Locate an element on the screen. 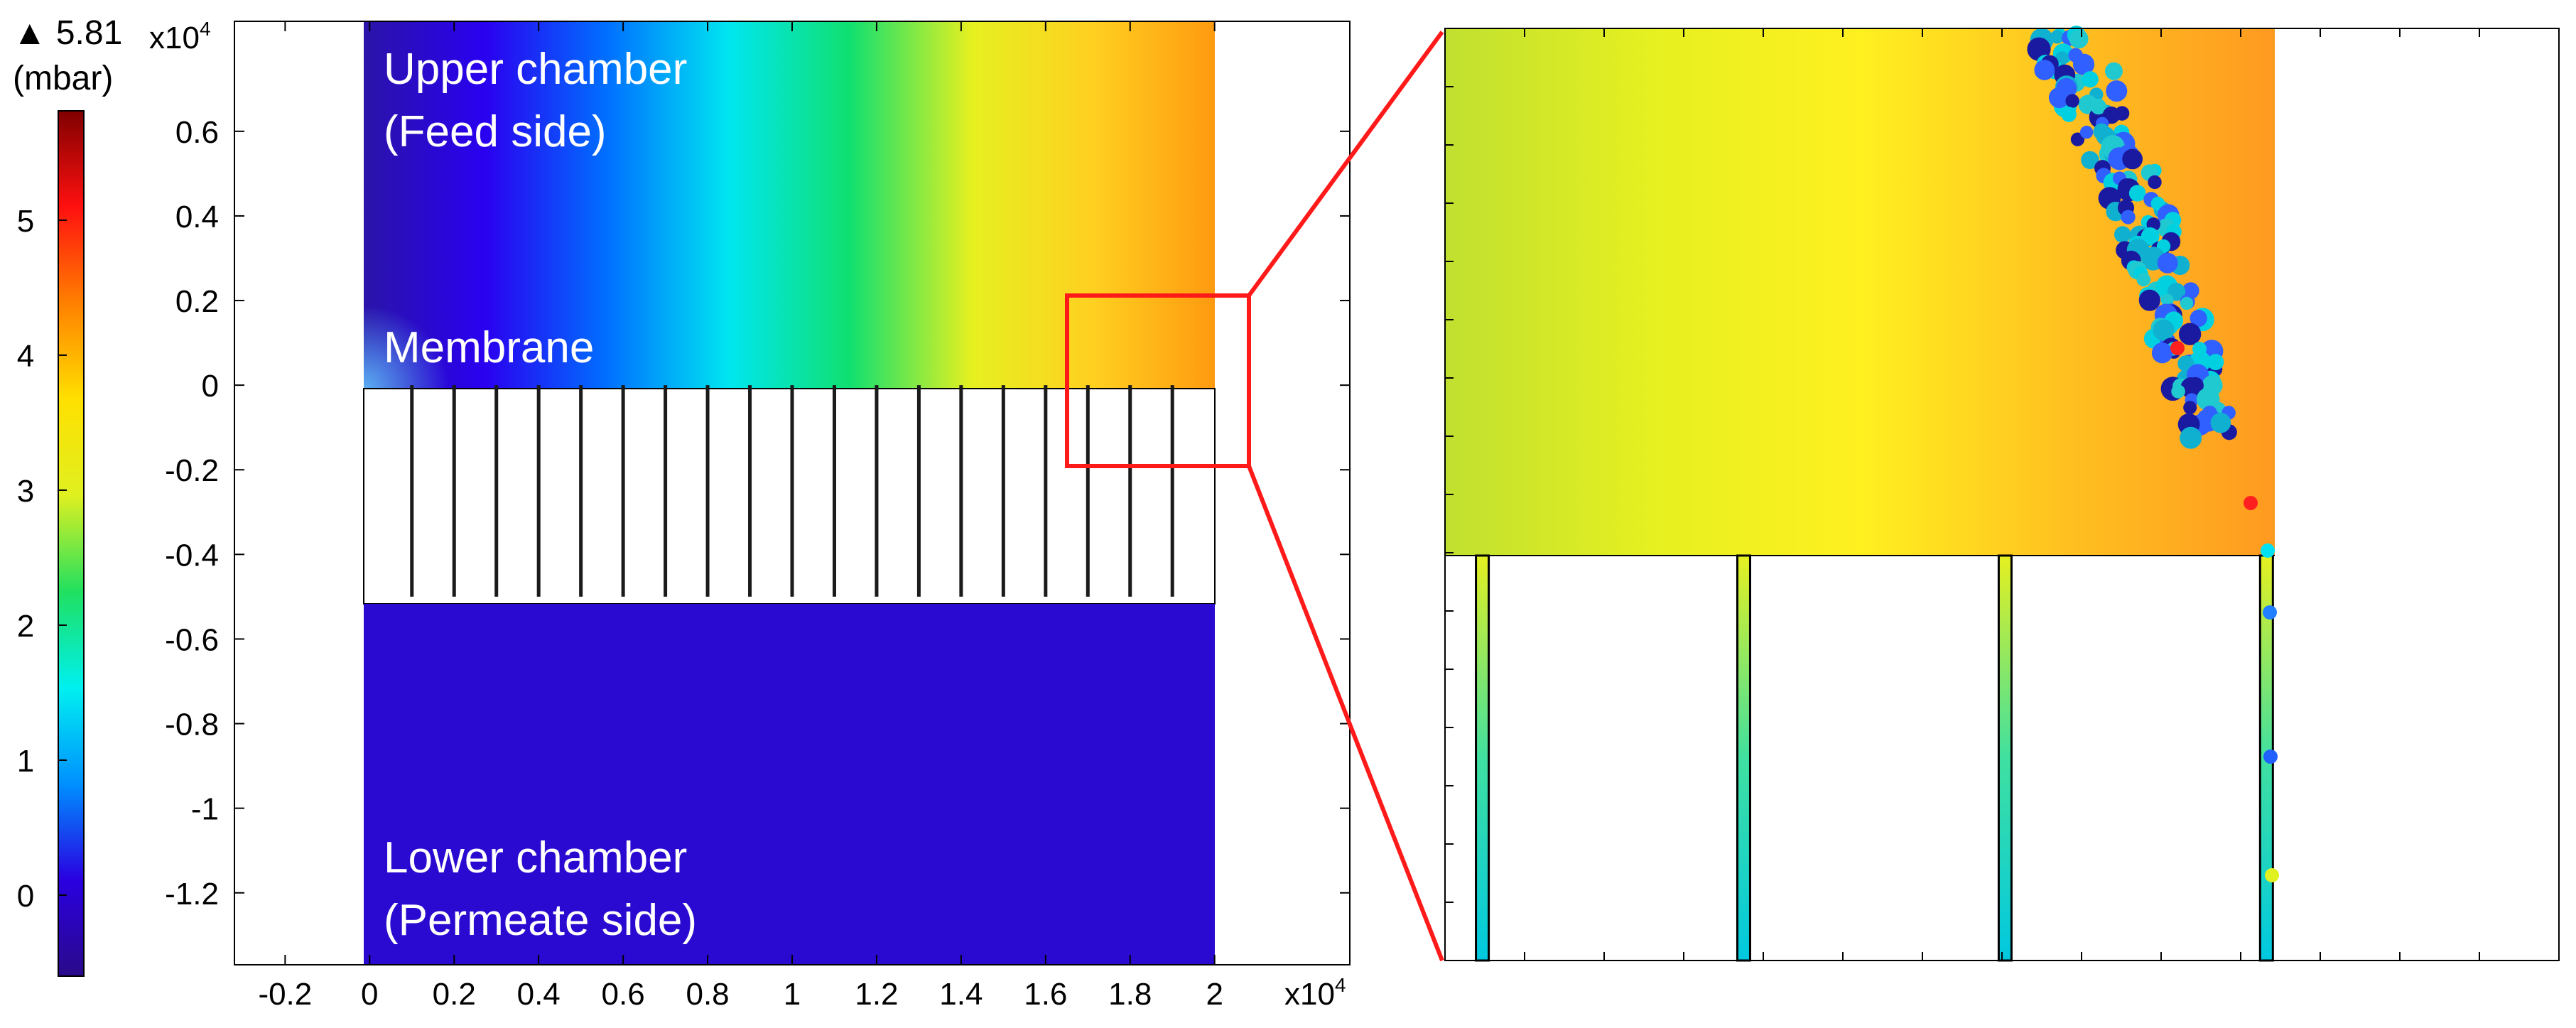 The height and width of the screenshot is (1028, 2576). y-tick-label: -1 is located at coordinates (205, 810).